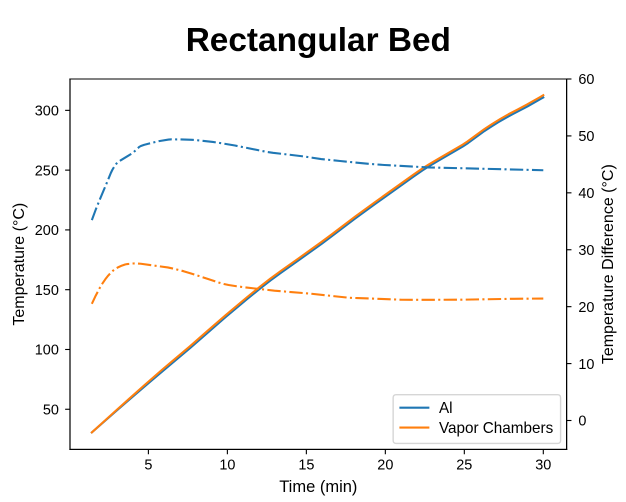  Describe the element at coordinates (306, 466) in the screenshot. I see `svg-text: 15` at that location.